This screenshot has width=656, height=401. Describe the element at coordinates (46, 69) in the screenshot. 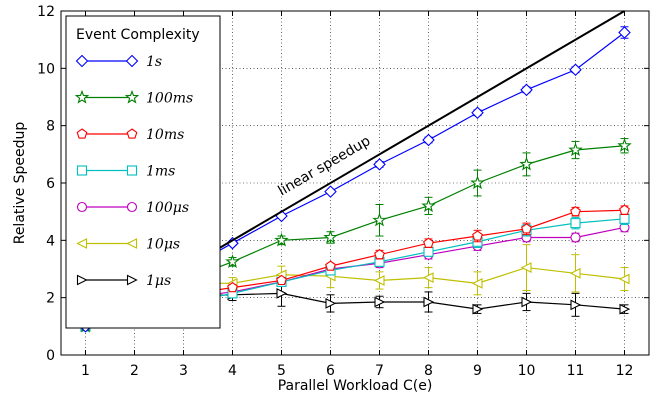

I see `y-tick-label: 10` at that location.